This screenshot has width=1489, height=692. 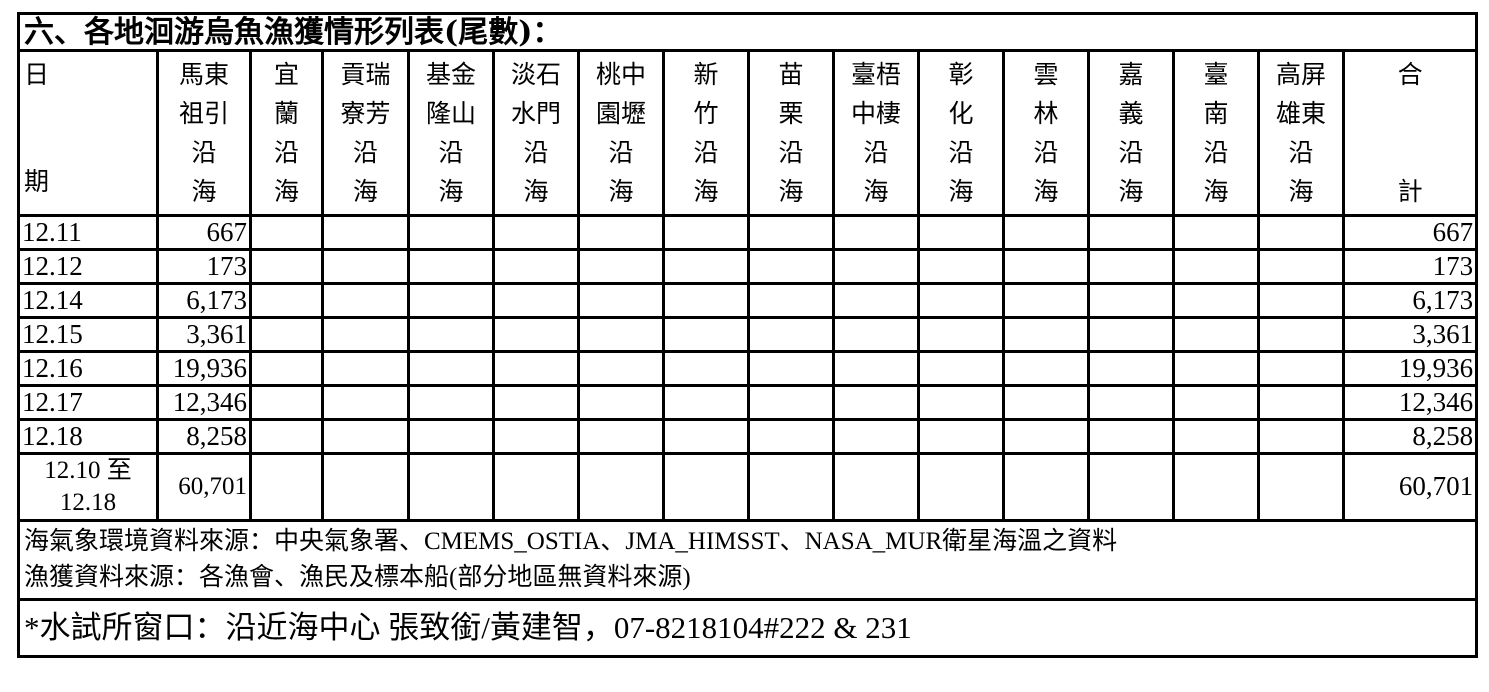 What do you see at coordinates (1410, 402) in the screenshot?
I see `total-cell: 12,346` at bounding box center [1410, 402].